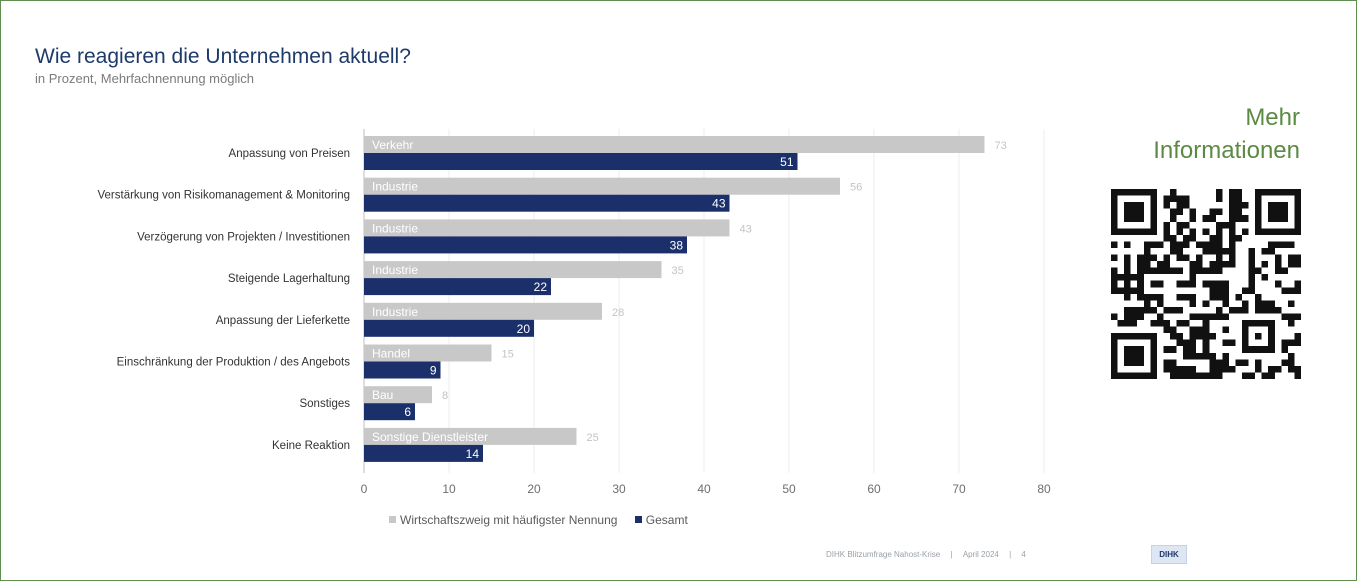 The width and height of the screenshot is (1357, 582). Describe the element at coordinates (787, 162) in the screenshot. I see `bar-total-value-label: 51` at that location.